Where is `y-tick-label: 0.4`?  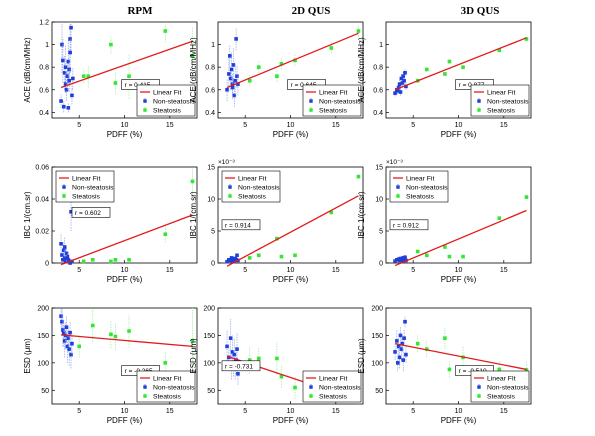 y-tick-label: 0.4 is located at coordinates (44, 113).